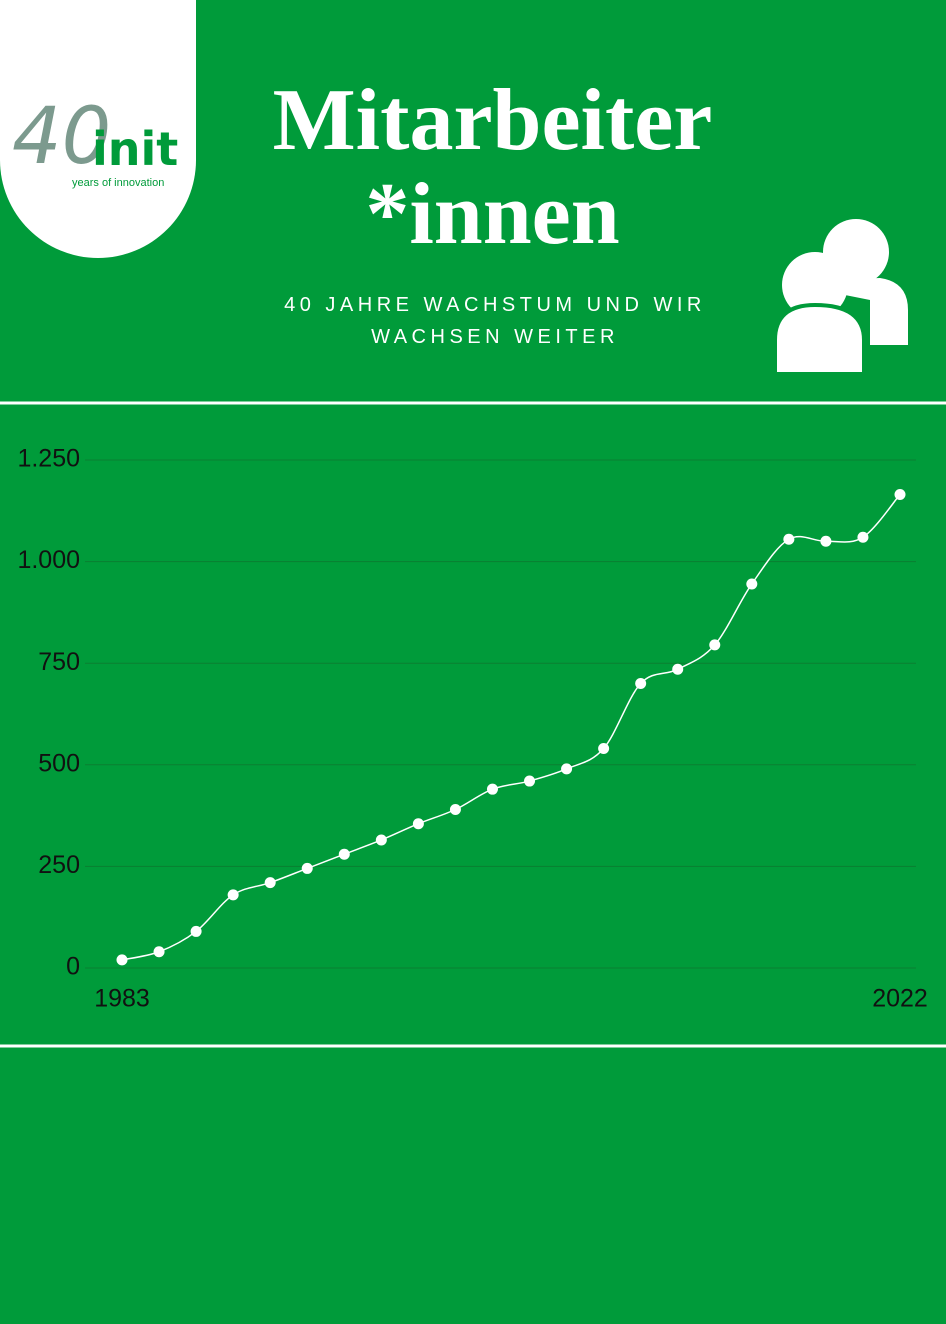 Image resolution: width=946 pixels, height=1324 pixels. Describe the element at coordinates (48, 560) in the screenshot. I see `y-tick-label: 1.000` at that location.